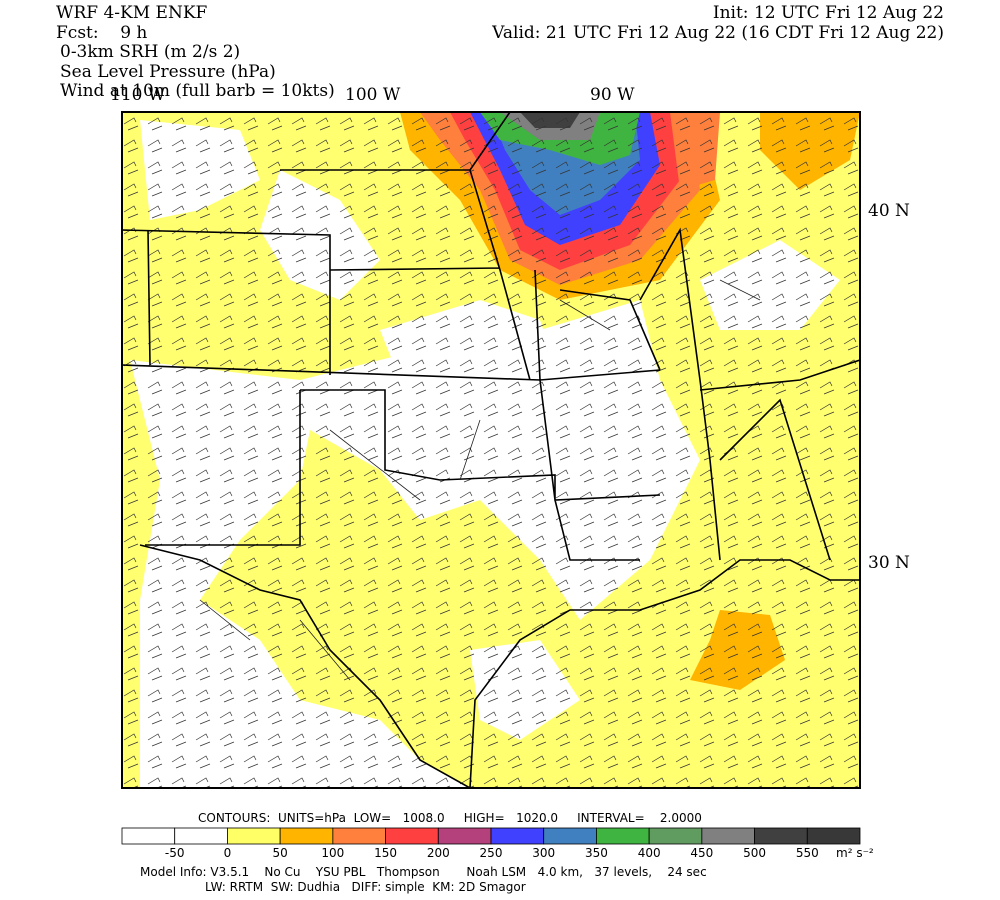 Image resolution: width=1000 pixels, height=900 pixels. I want to click on lon-label: 100 W, so click(373, 95).